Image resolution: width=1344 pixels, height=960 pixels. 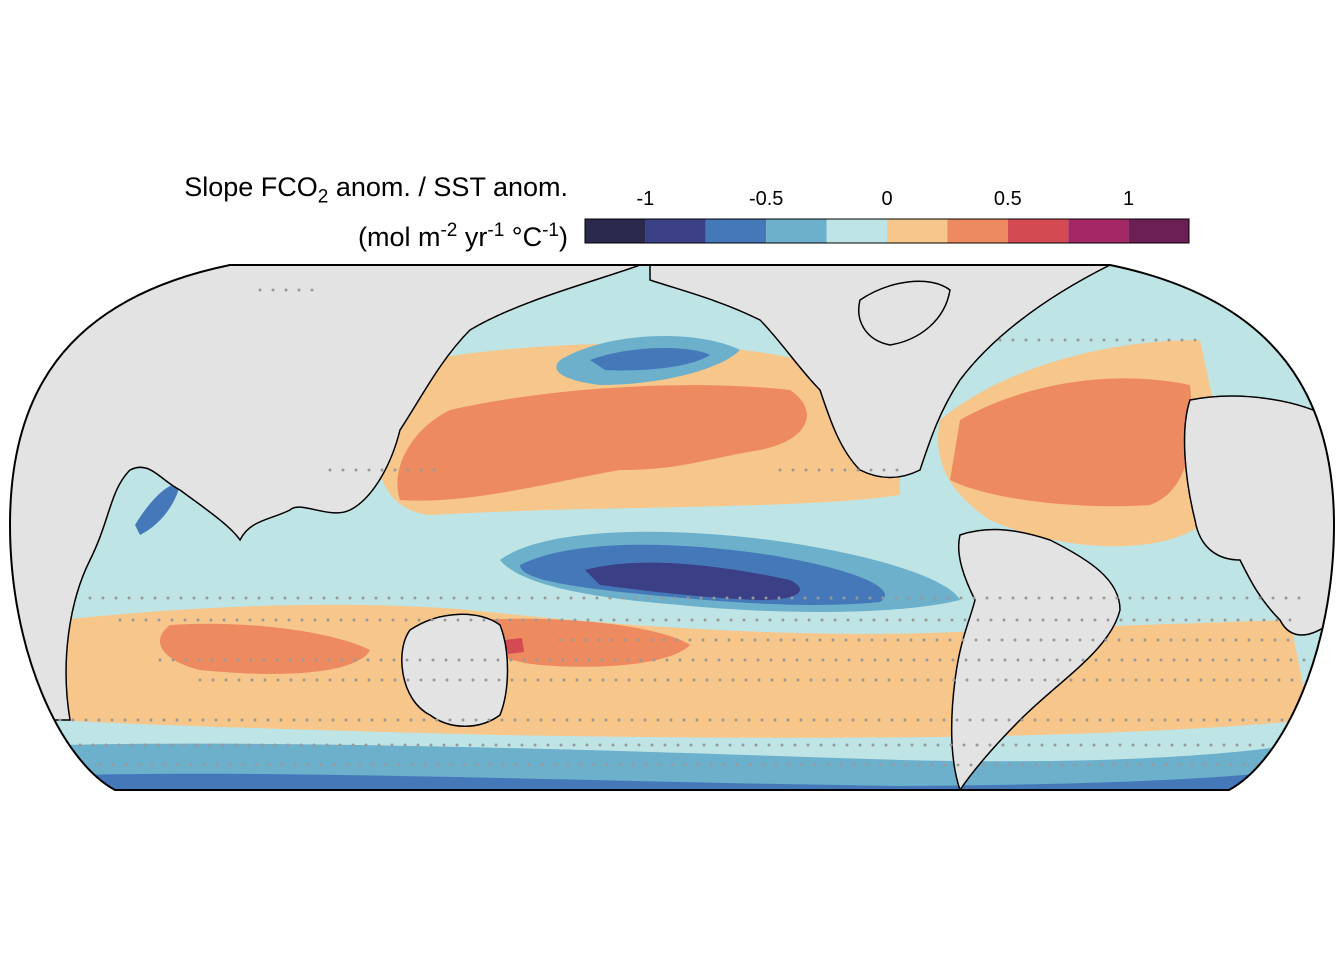 What do you see at coordinates (462, 236) in the screenshot?
I see `legend-title-line2: (mol m-2 yr-1 °C-1)` at bounding box center [462, 236].